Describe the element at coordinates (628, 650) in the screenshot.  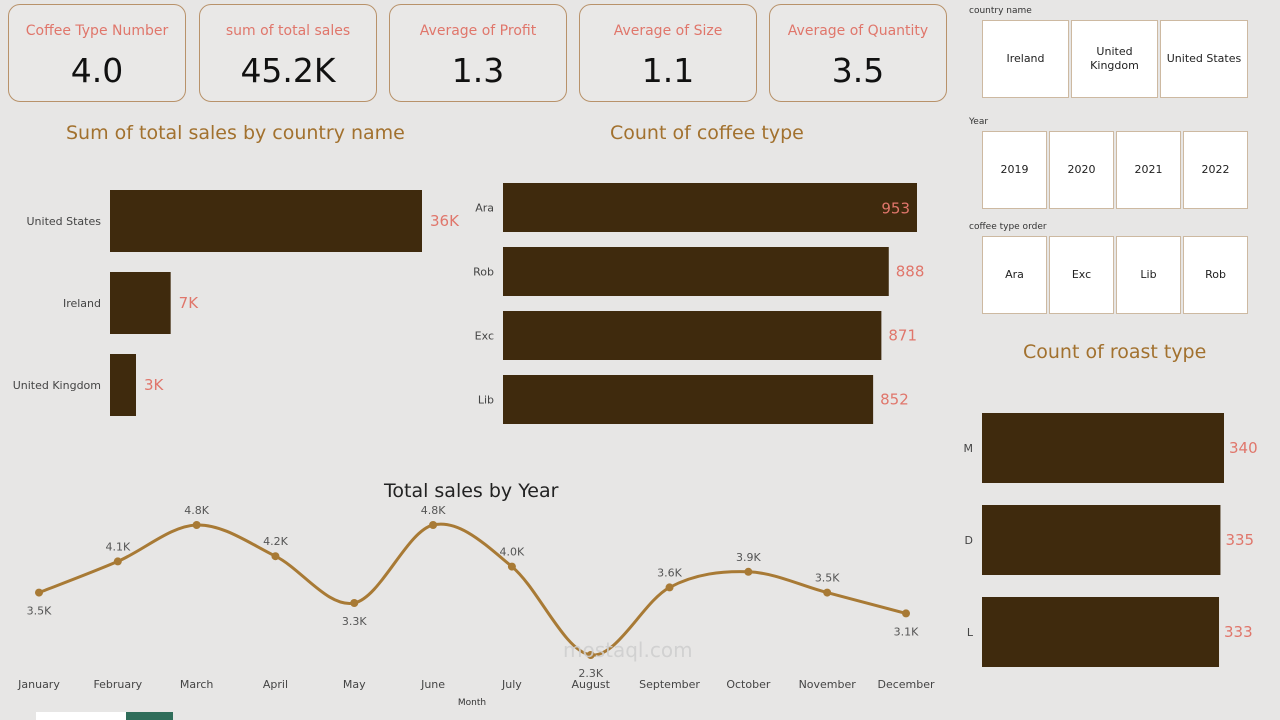
I see `watermark: mostaql.com` at that location.